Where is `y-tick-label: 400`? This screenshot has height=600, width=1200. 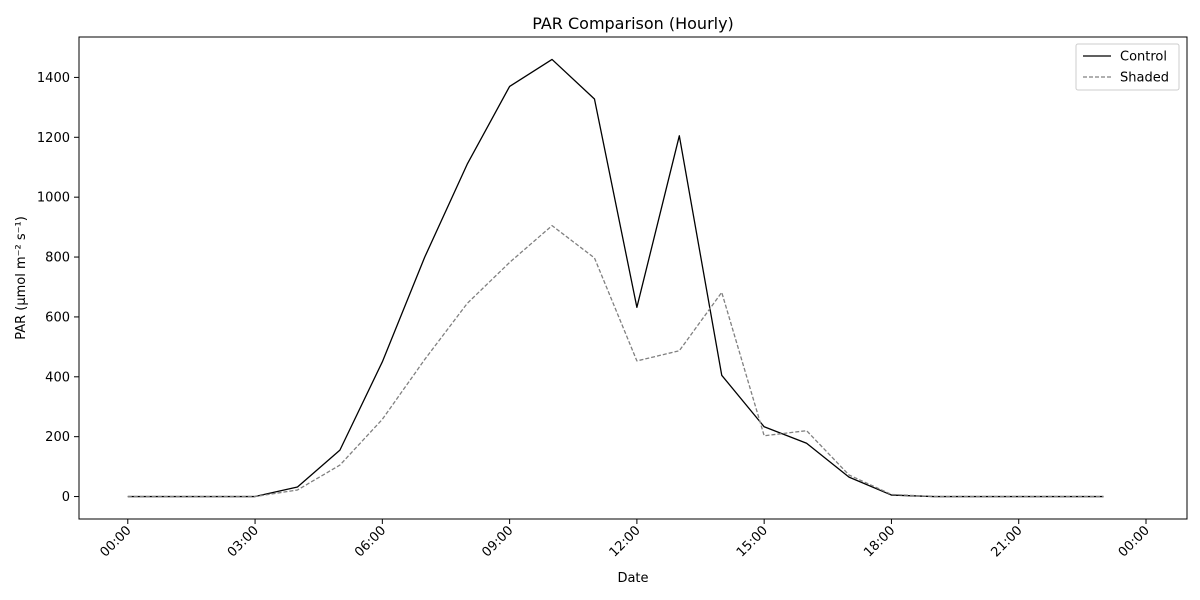 y-tick-label: 400 is located at coordinates (57, 377).